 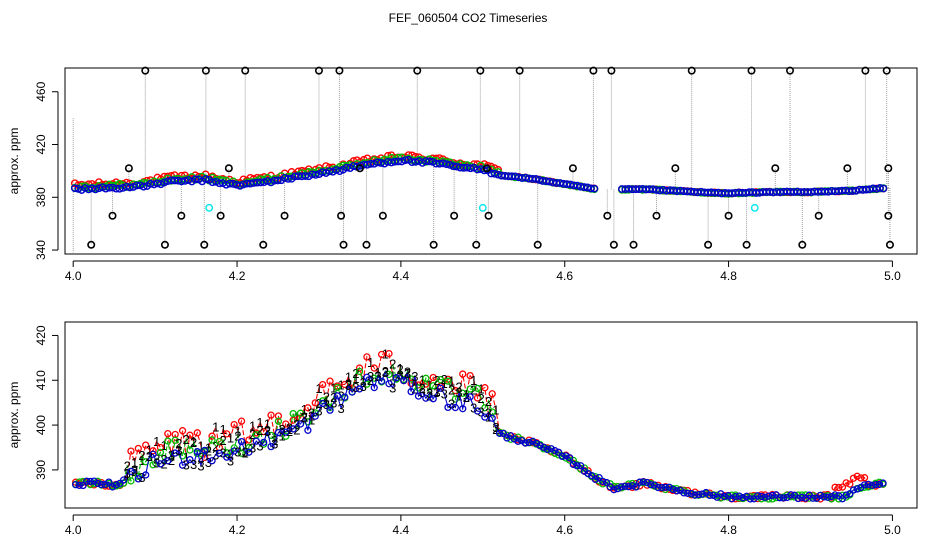 I want to click on top-y-tick-label: 420, so click(x=41, y=144).